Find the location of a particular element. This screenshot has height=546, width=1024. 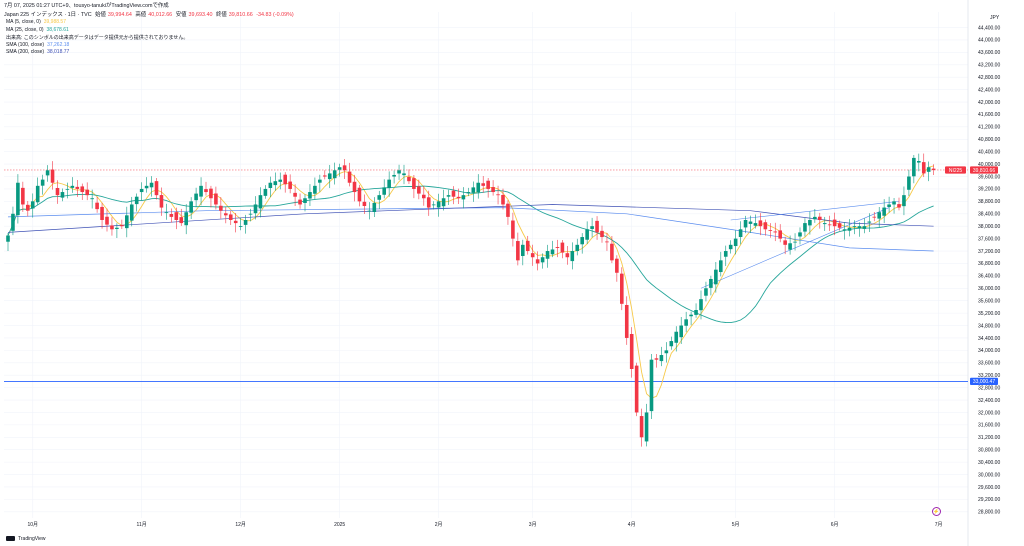

y-tick-label: 33,200.00 is located at coordinates (989, 376).